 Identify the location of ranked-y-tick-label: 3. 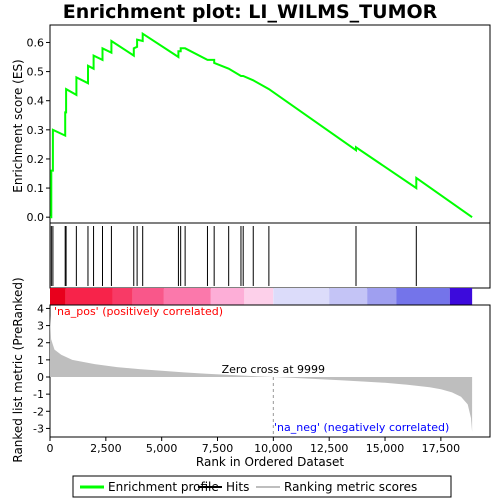
(40, 326).